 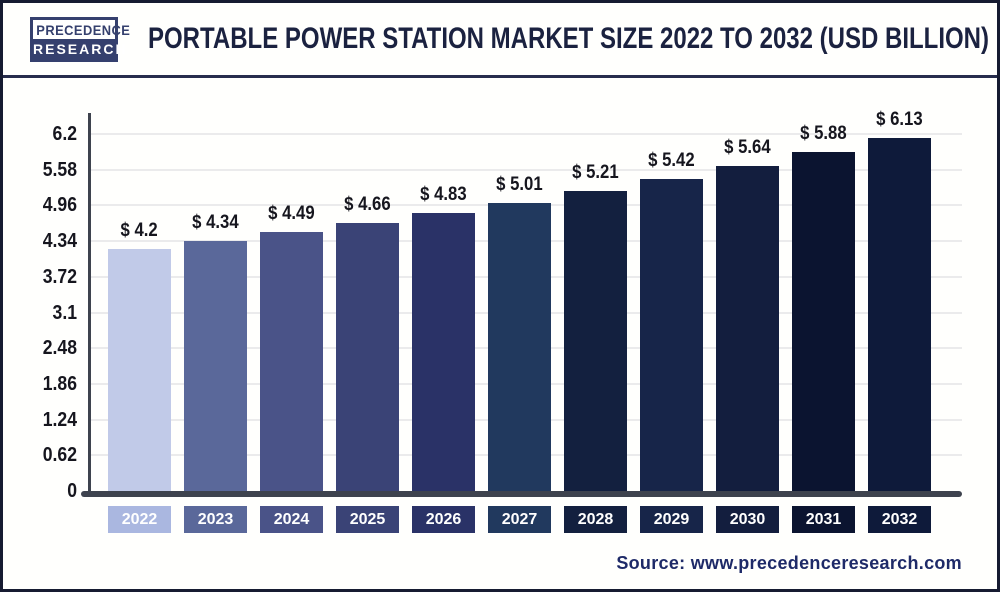 I want to click on y-tick-label: 1.24, so click(x=59, y=419).